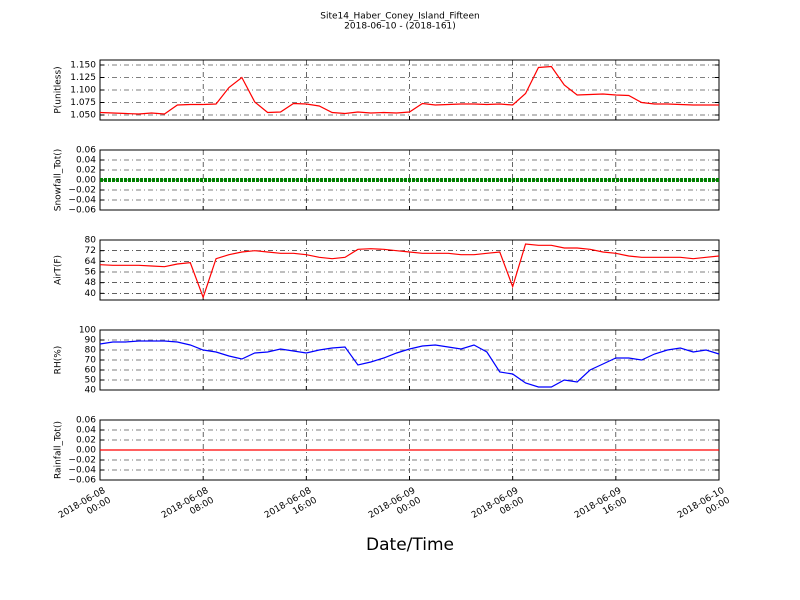 The width and height of the screenshot is (800, 600). What do you see at coordinates (83, 116) in the screenshot?
I see `y-tick-label: 1.050` at bounding box center [83, 116].